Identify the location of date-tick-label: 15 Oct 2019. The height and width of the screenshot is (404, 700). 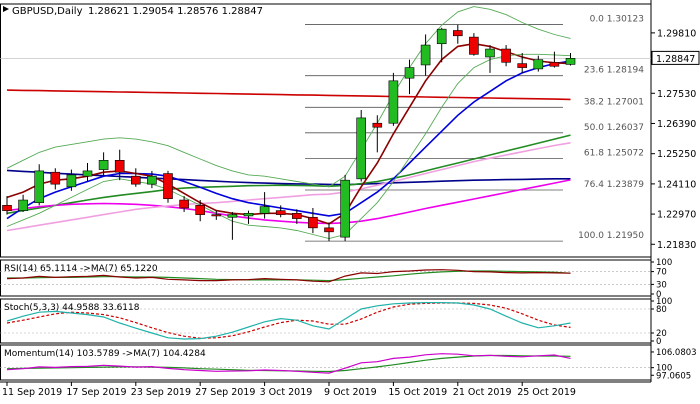
(417, 392).